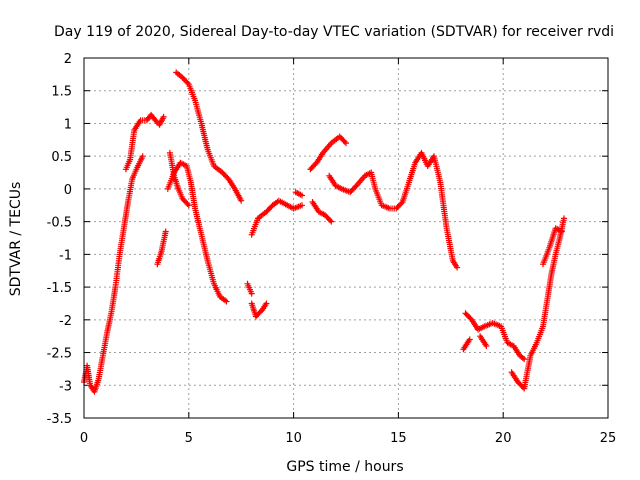 This screenshot has height=480, width=640. Describe the element at coordinates (65, 255) in the screenshot. I see `y-tick-label: -1` at that location.